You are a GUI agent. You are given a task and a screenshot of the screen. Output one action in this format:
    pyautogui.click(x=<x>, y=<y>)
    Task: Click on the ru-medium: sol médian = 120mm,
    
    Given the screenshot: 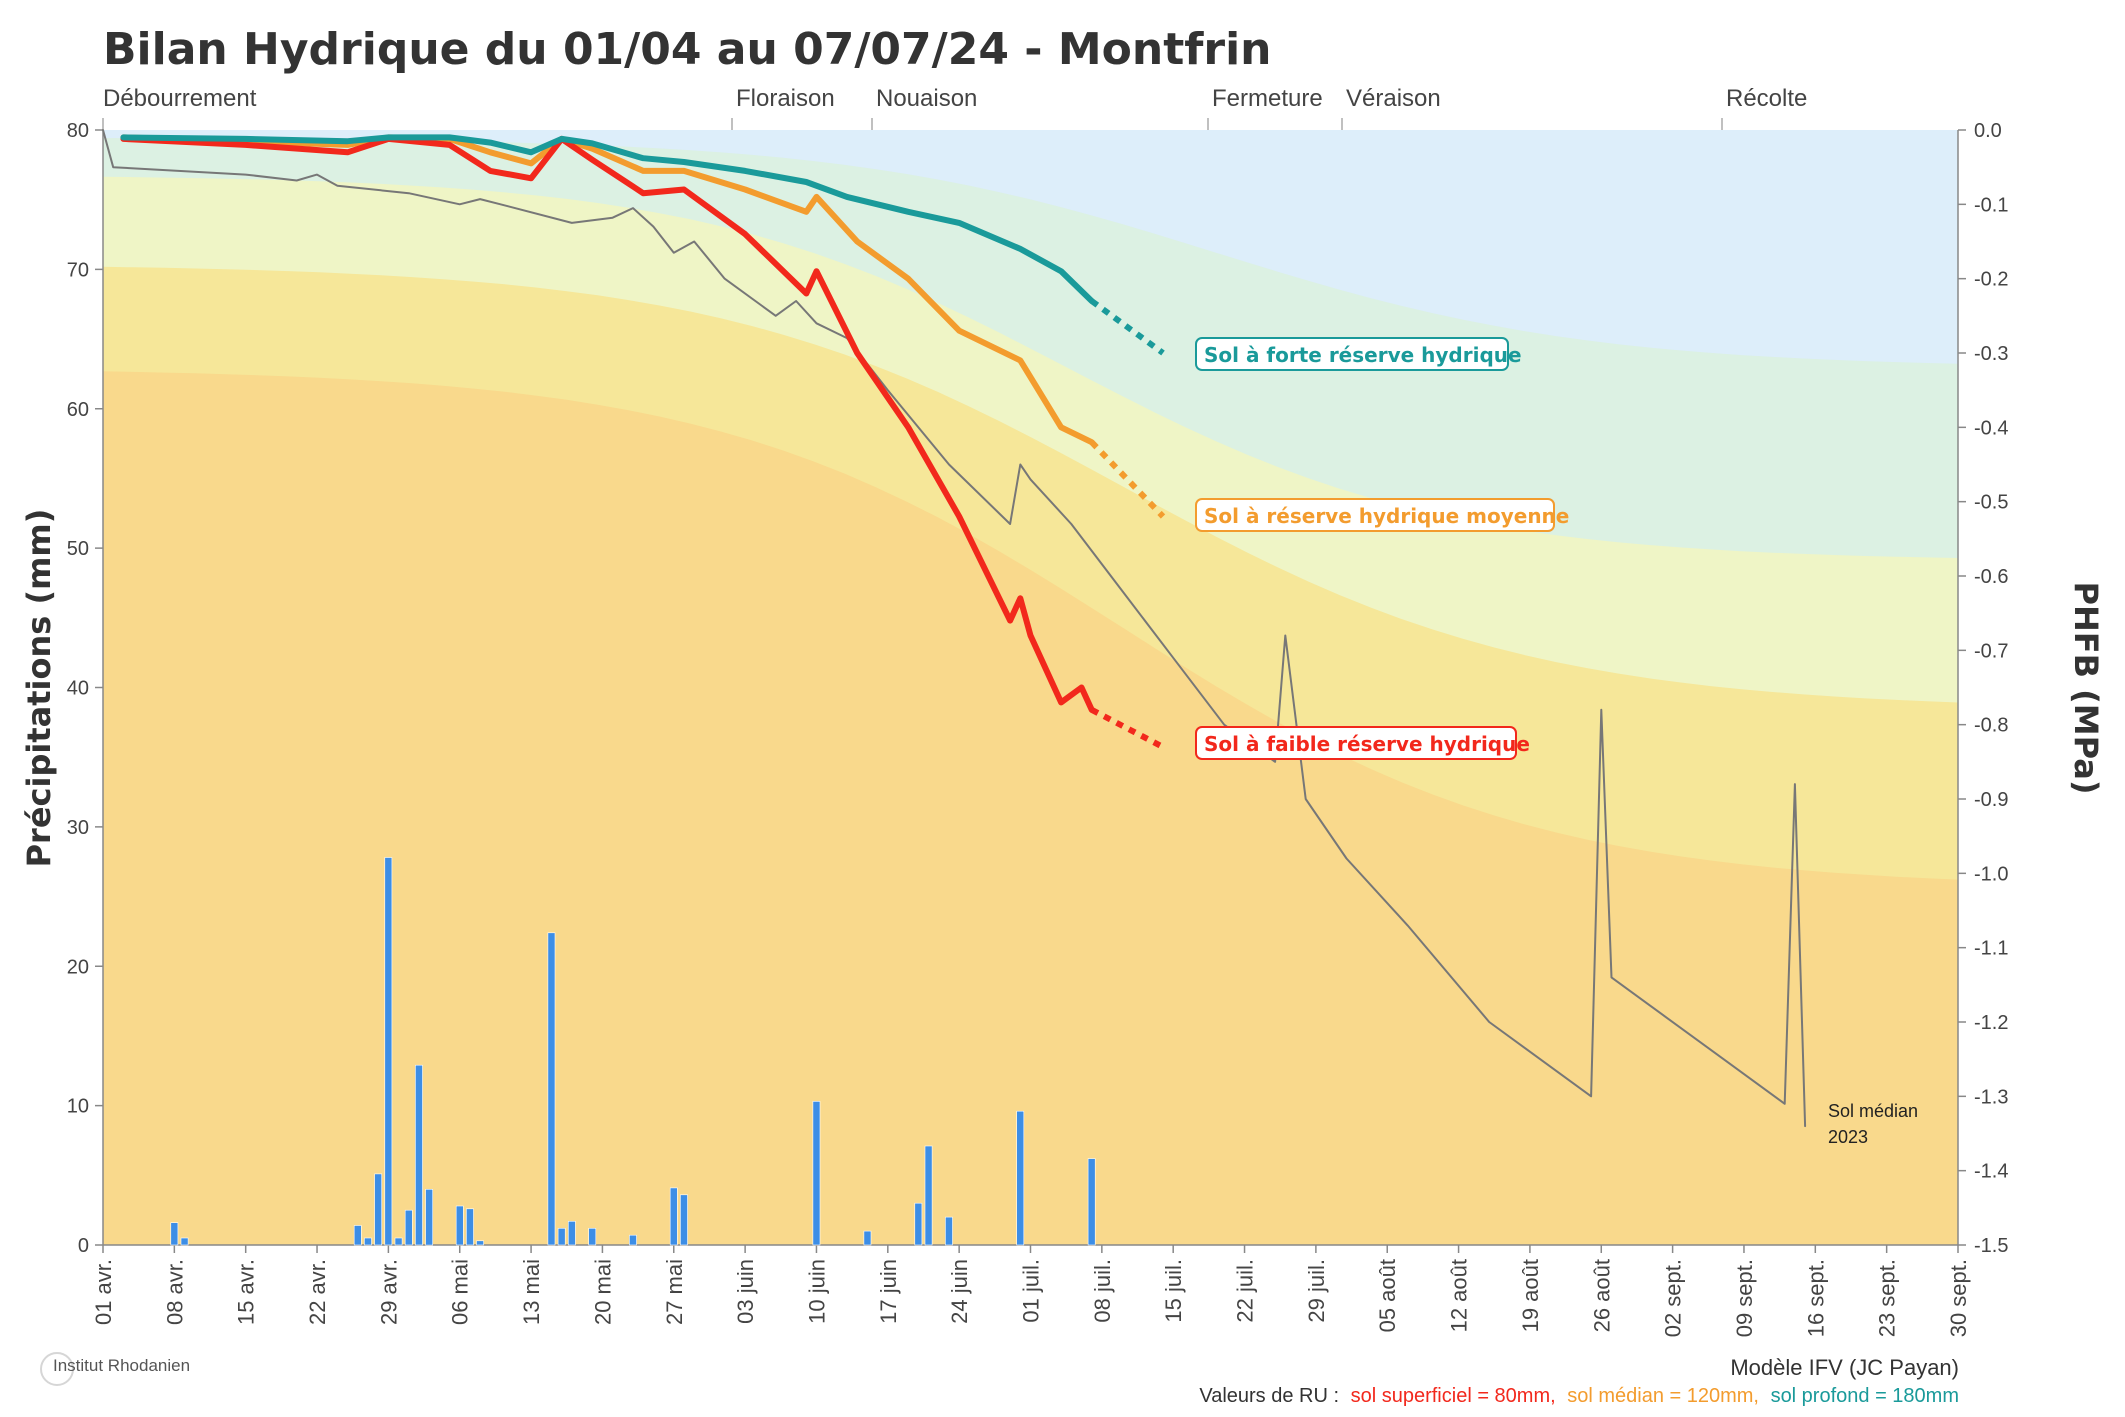 What is the action you would take?
    pyautogui.click(x=1663, y=1396)
    